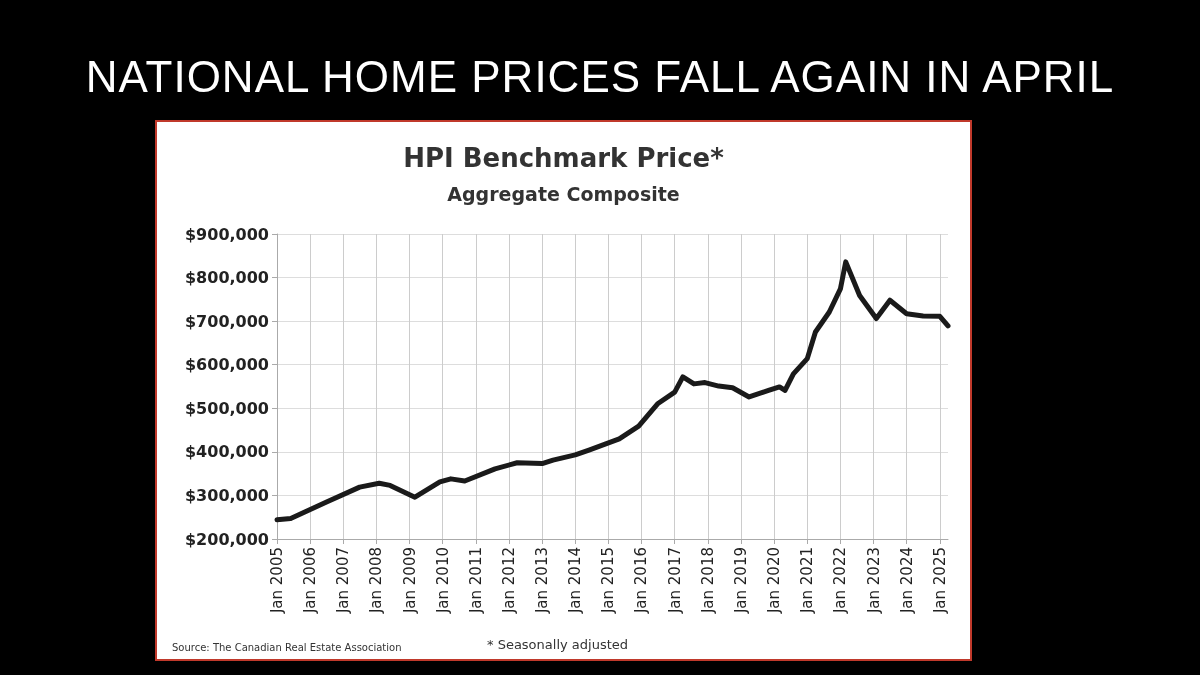 The image size is (1200, 675). Describe the element at coordinates (343, 581) in the screenshot. I see `x-tick-label: Jan 2007` at that location.